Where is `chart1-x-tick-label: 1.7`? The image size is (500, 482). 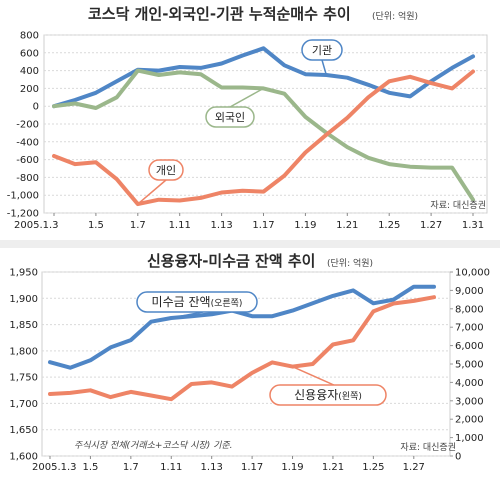
chart1-x-tick-label: 1.7 is located at coordinates (138, 225).